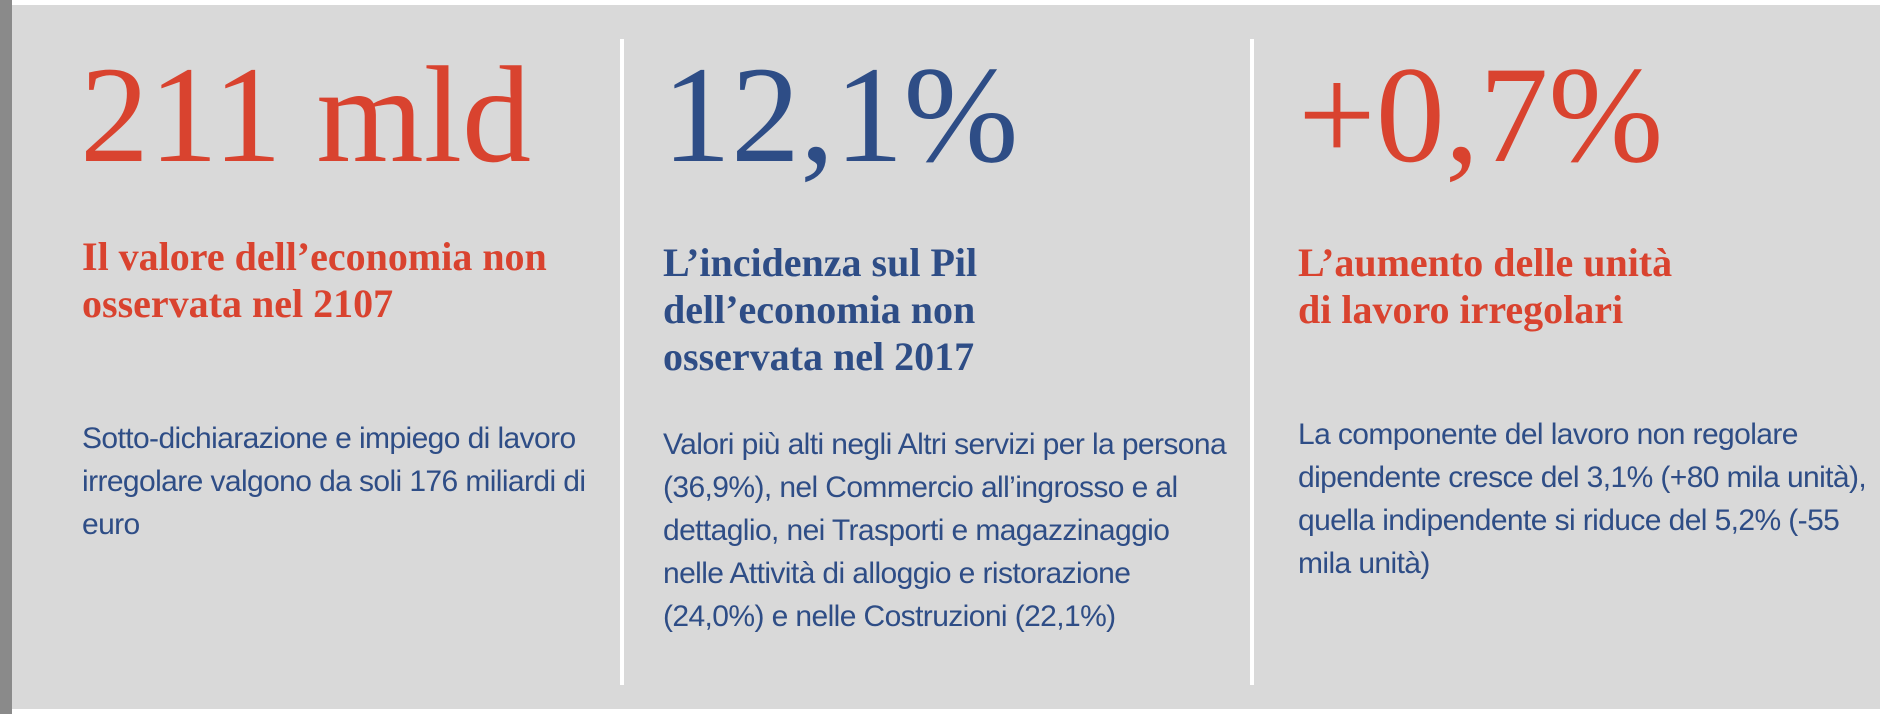 Image resolution: width=1880 pixels, height=714 pixels. What do you see at coordinates (306, 114) in the screenshot?
I see `big-figure: 211 mld` at bounding box center [306, 114].